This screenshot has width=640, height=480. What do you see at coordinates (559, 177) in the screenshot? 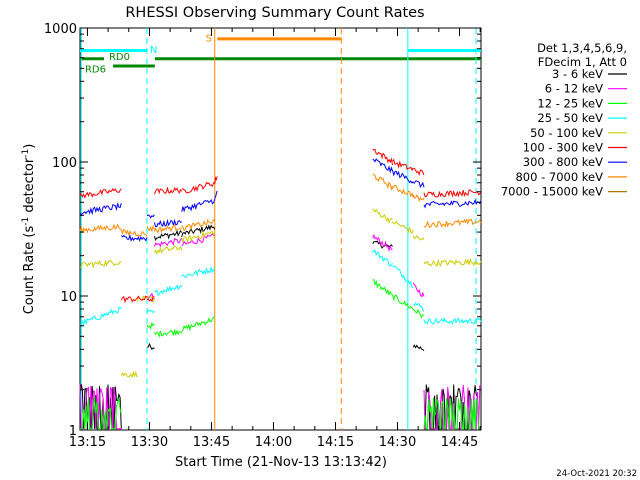
I see `legend-entry-label: 800 - 7000 keV` at bounding box center [559, 177].